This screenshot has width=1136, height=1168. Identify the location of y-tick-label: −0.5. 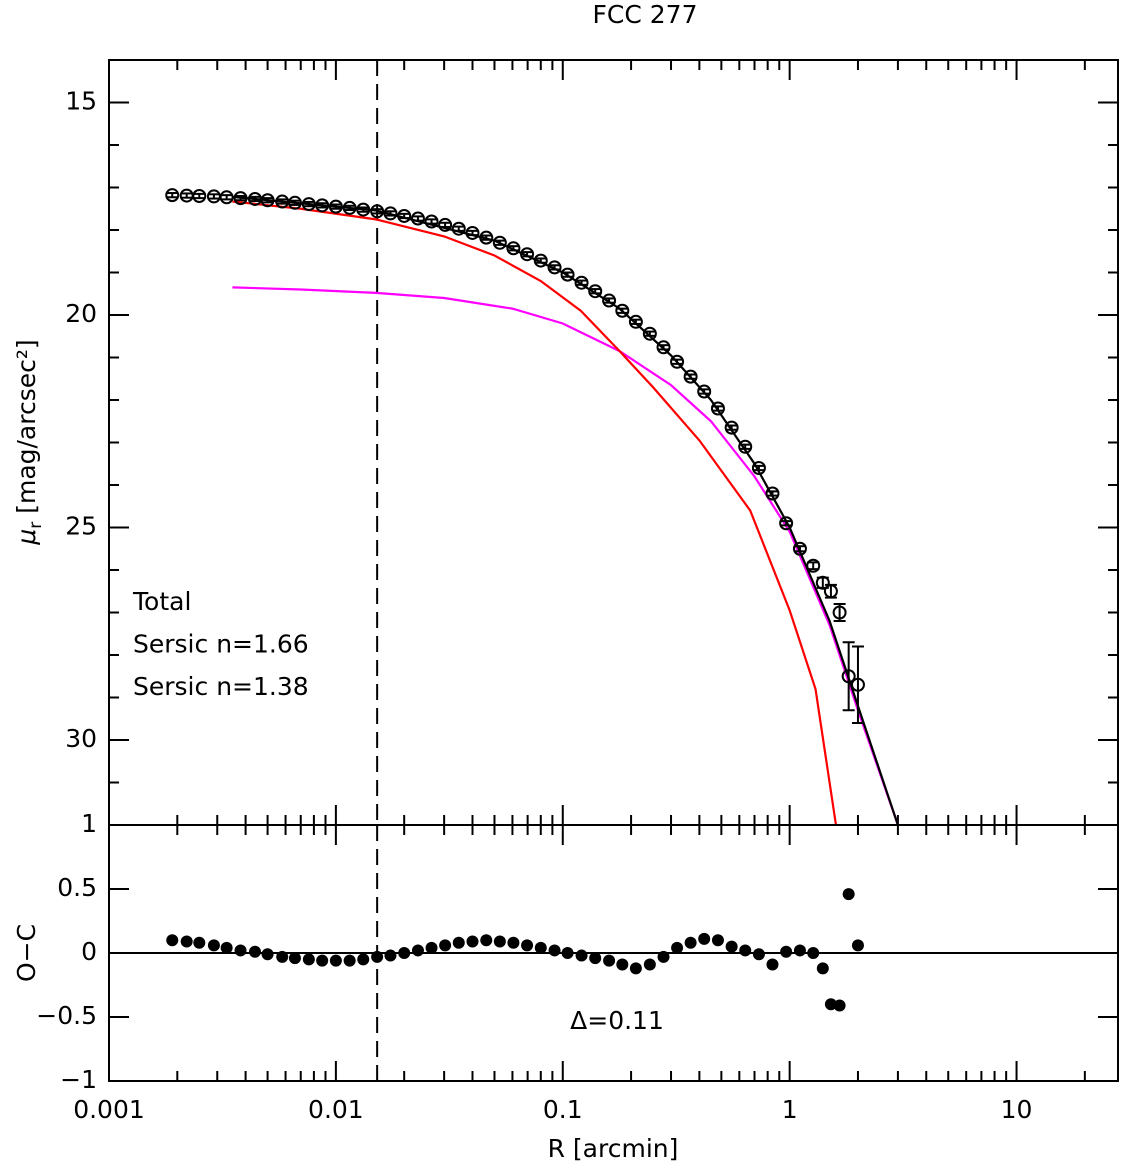
(66, 1015).